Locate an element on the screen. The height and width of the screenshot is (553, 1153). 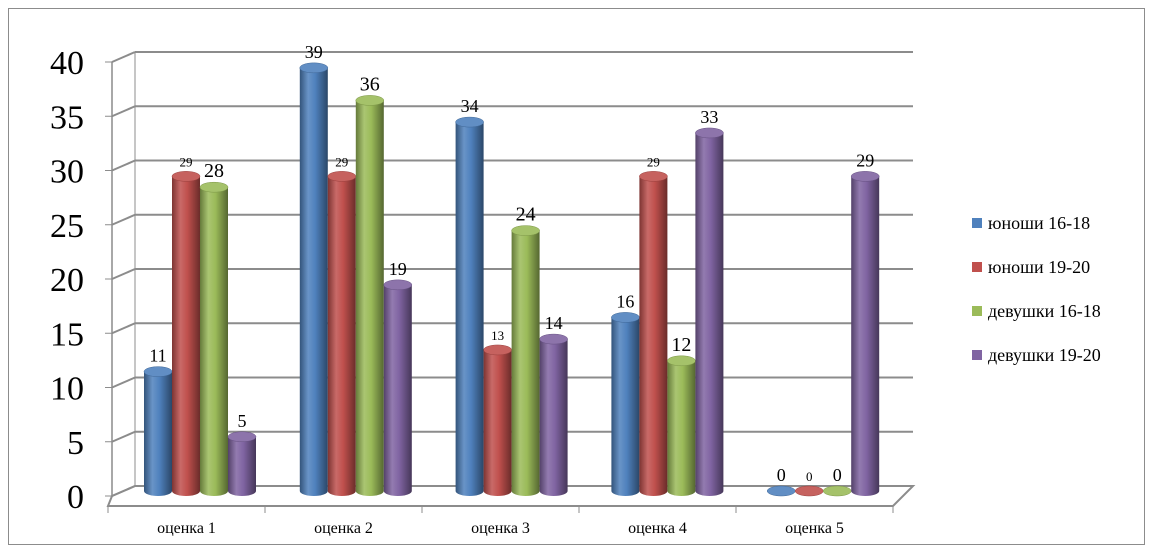
legend-item-2: юноши 19-20 is located at coordinates (1059, 267).